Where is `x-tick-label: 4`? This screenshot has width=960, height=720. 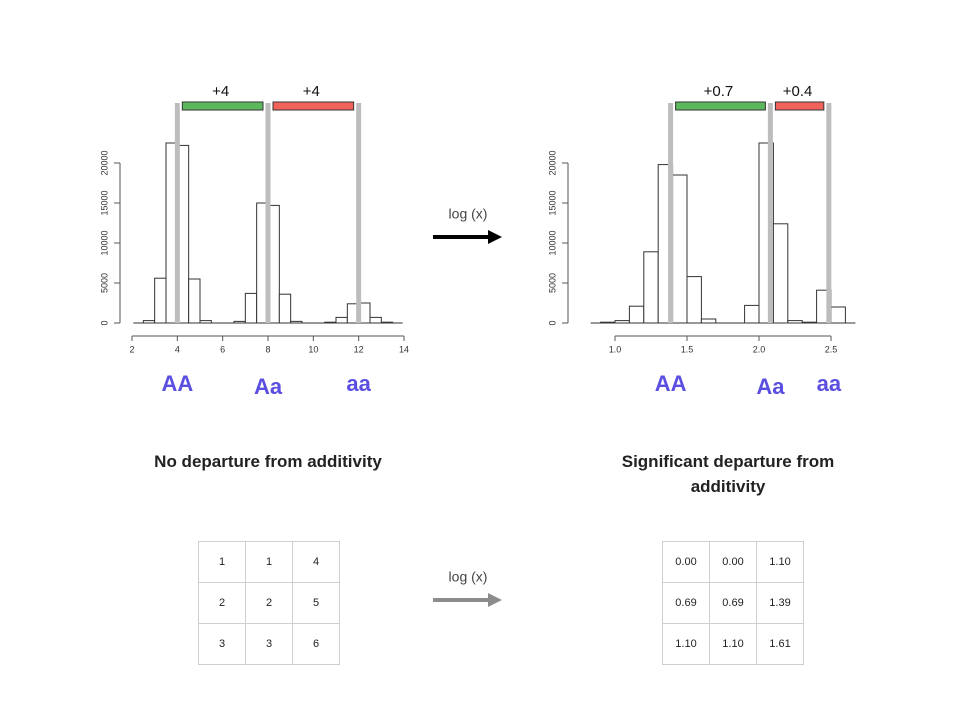 x-tick-label: 4 is located at coordinates (177, 349).